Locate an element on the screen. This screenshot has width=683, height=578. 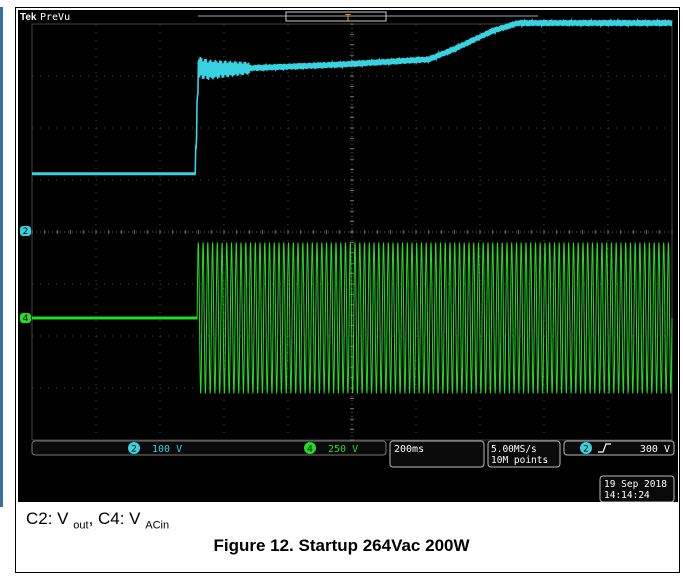
ch4-scale-readout: 4 250 V is located at coordinates (331, 448).